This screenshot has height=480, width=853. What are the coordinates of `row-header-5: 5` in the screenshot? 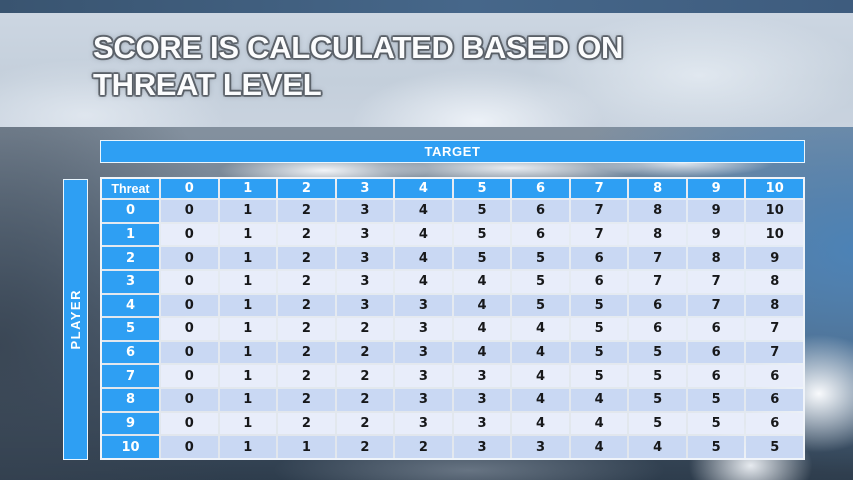 It's located at (130, 329).